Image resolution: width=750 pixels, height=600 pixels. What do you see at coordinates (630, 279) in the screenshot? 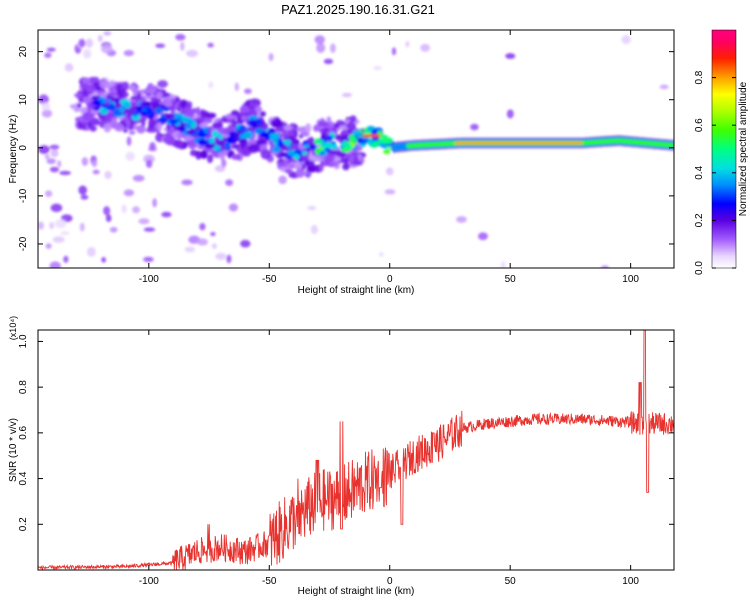
I see `x-tick-label: 100` at bounding box center [630, 279].